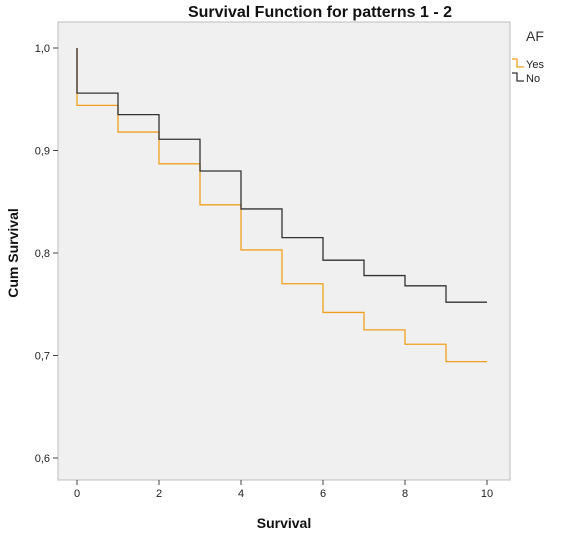 Image resolution: width=564 pixels, height=536 pixels. Describe the element at coordinates (42, 357) in the screenshot. I see `y-tick-label: 0,7` at that location.